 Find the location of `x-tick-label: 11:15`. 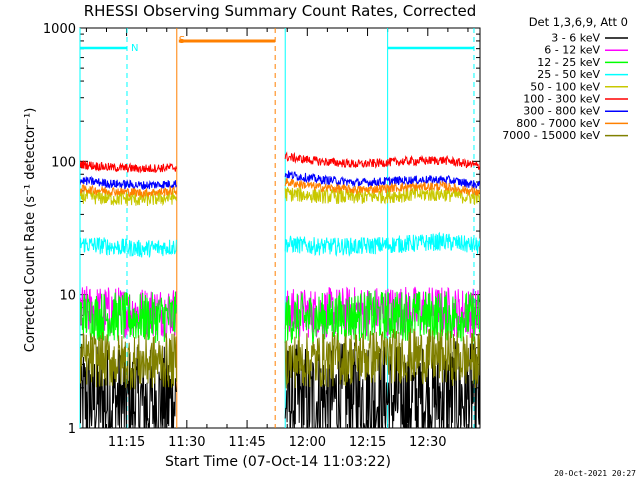

x-tick-label: 11:15 is located at coordinates (126, 442).